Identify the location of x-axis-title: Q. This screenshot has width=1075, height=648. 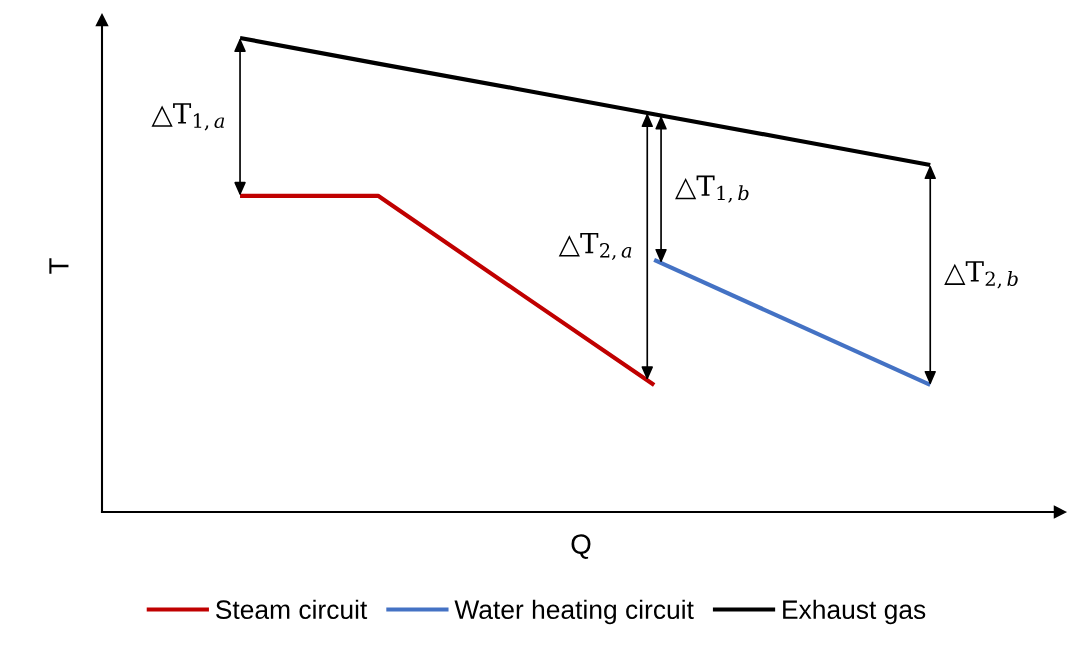
(581, 546).